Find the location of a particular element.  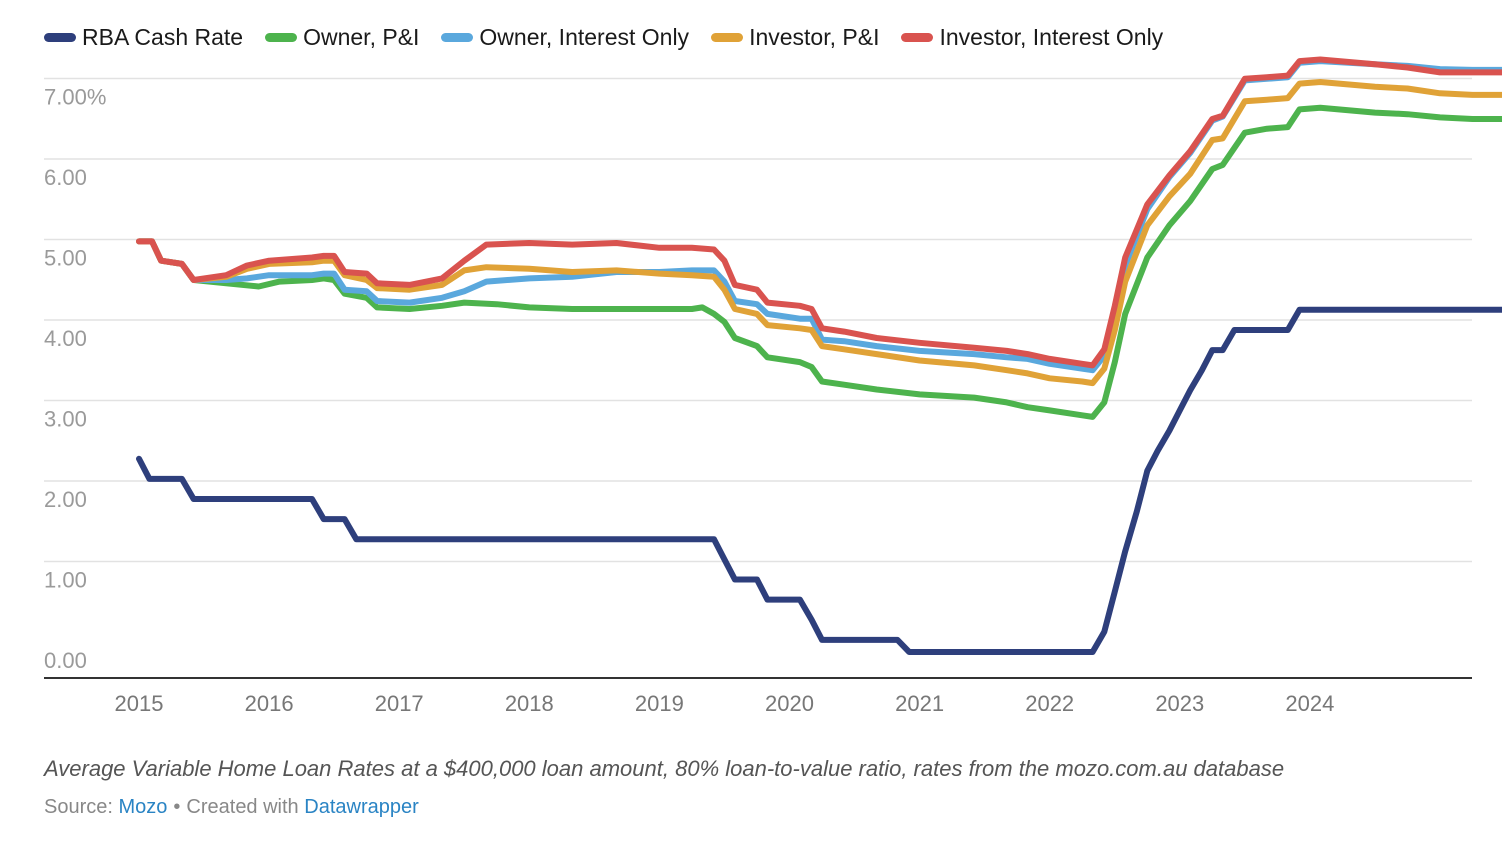

legend-item-owner-interest-only: Owner, Interest Only is located at coordinates (565, 37).